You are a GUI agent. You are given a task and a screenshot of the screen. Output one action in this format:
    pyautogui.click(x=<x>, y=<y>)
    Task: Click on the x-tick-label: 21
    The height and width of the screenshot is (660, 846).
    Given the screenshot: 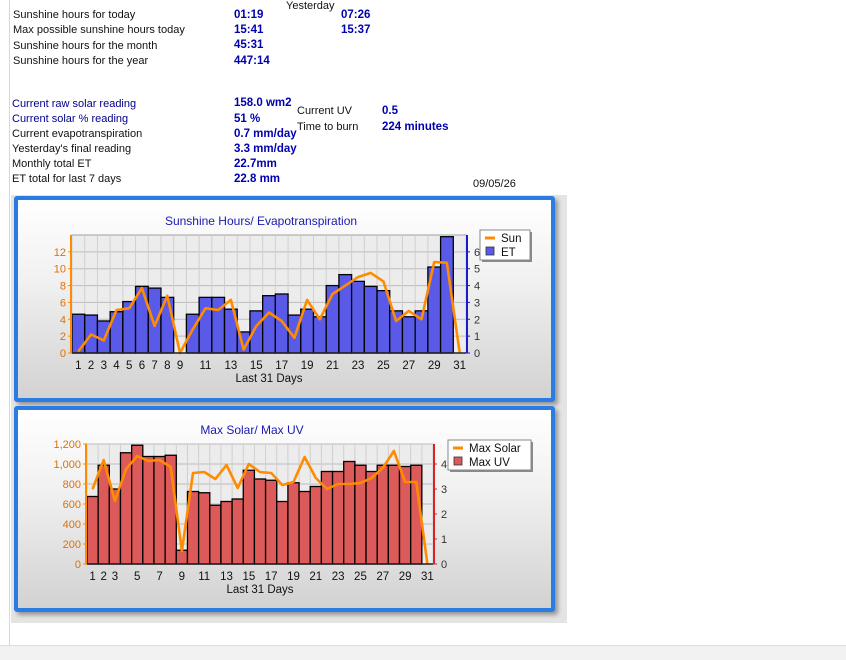 What is the action you would take?
    pyautogui.click(x=332, y=366)
    